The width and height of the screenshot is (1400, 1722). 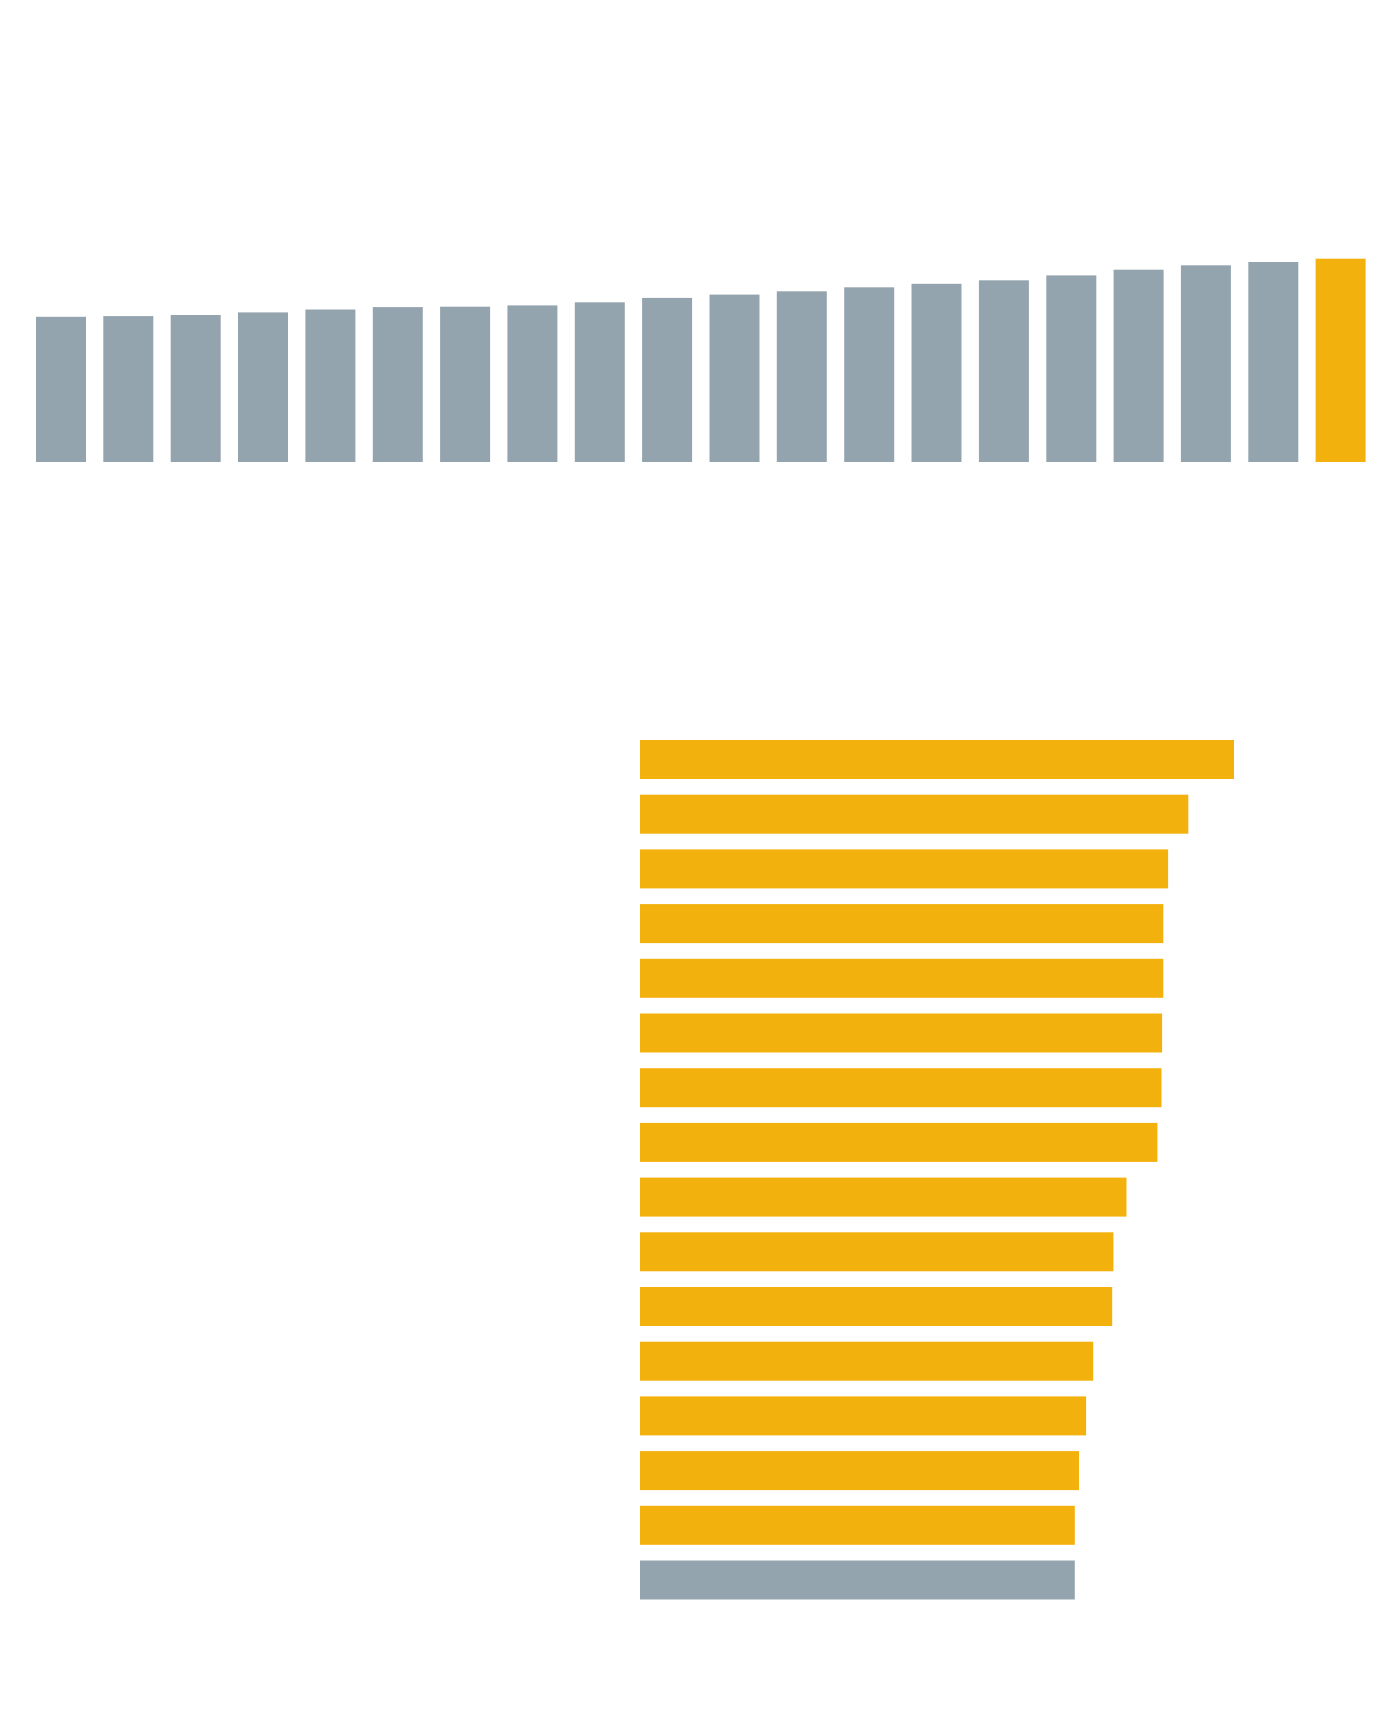 What do you see at coordinates (701, 360) in the screenshot?
I see `vertical-bar-chart` at bounding box center [701, 360].